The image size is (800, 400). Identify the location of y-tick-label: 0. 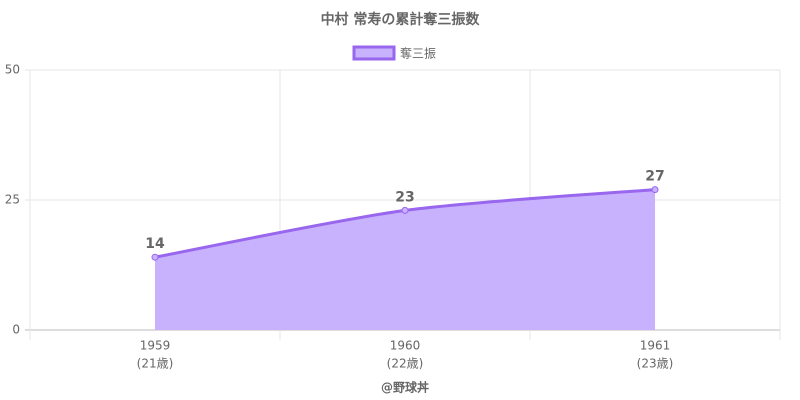
(16, 330).